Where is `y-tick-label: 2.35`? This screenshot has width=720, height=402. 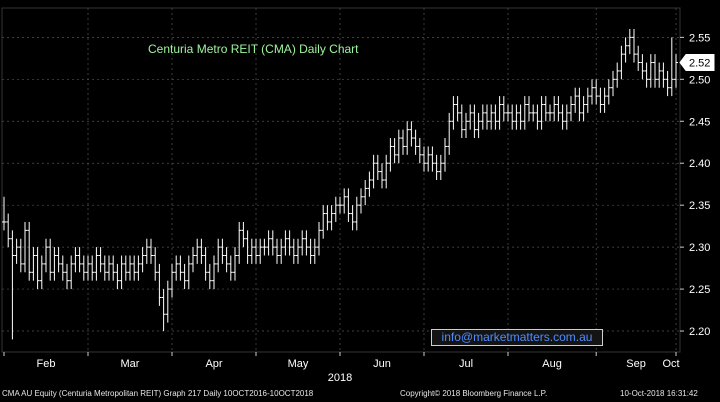
y-tick-label: 2.35 is located at coordinates (699, 206).